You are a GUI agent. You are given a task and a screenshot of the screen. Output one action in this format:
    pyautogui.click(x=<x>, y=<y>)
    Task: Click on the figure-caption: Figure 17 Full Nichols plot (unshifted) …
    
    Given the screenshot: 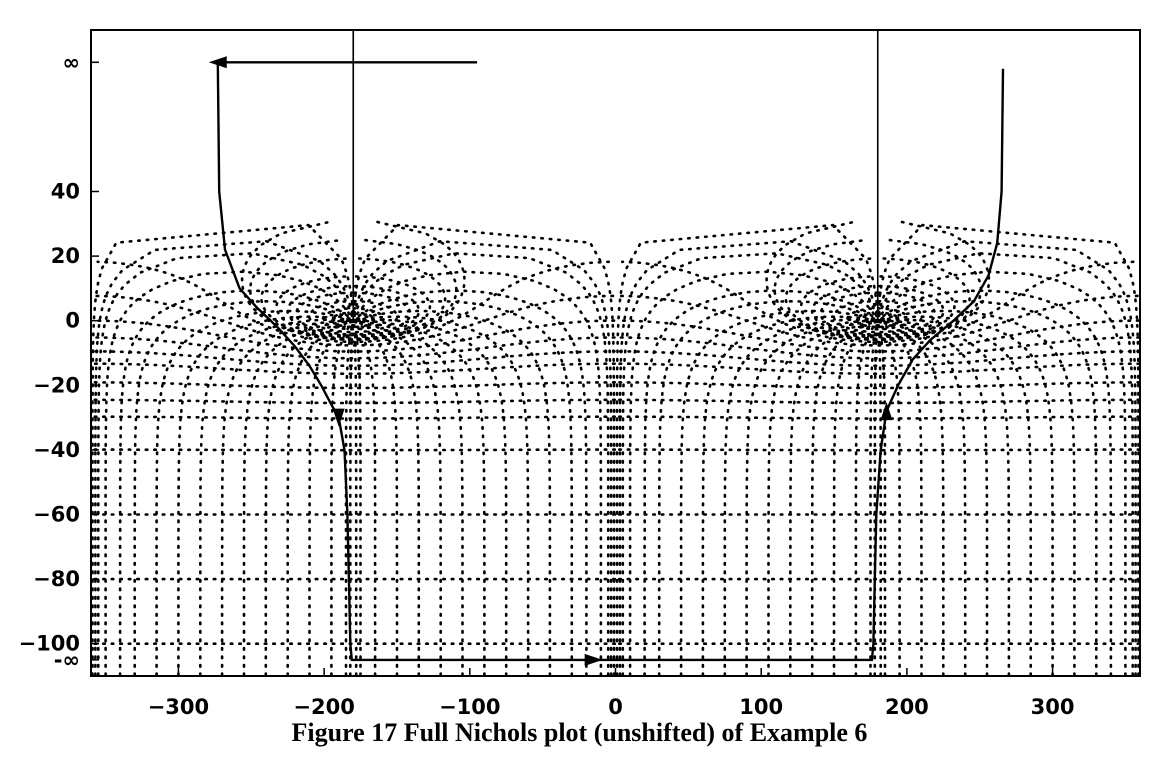 What is the action you would take?
    pyautogui.click(x=579, y=732)
    